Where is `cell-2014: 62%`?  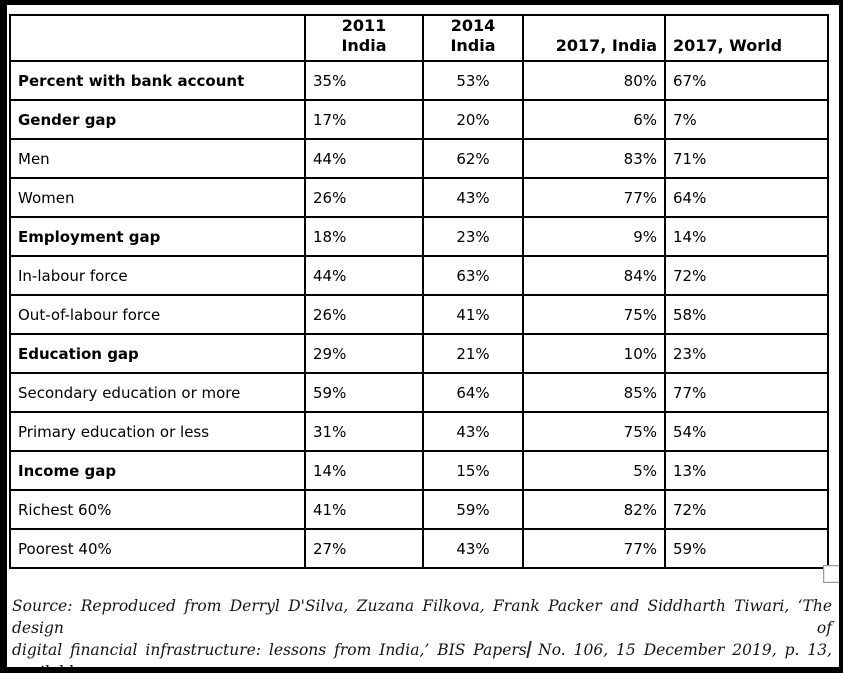
cell-2014: 62% is located at coordinates (473, 158).